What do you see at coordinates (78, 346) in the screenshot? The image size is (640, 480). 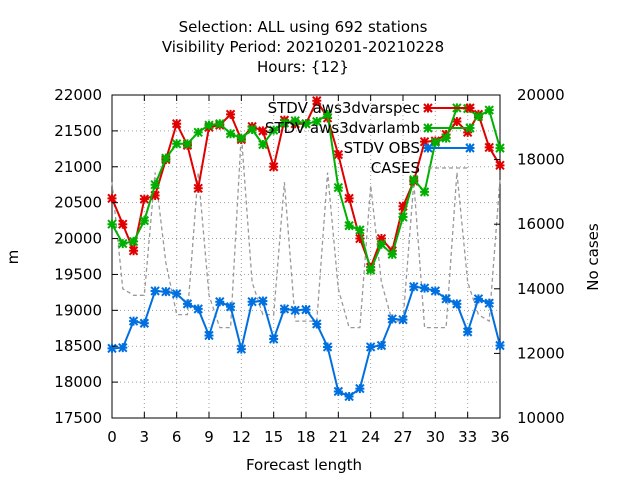 I see `y-tick-label: 18500` at bounding box center [78, 346].